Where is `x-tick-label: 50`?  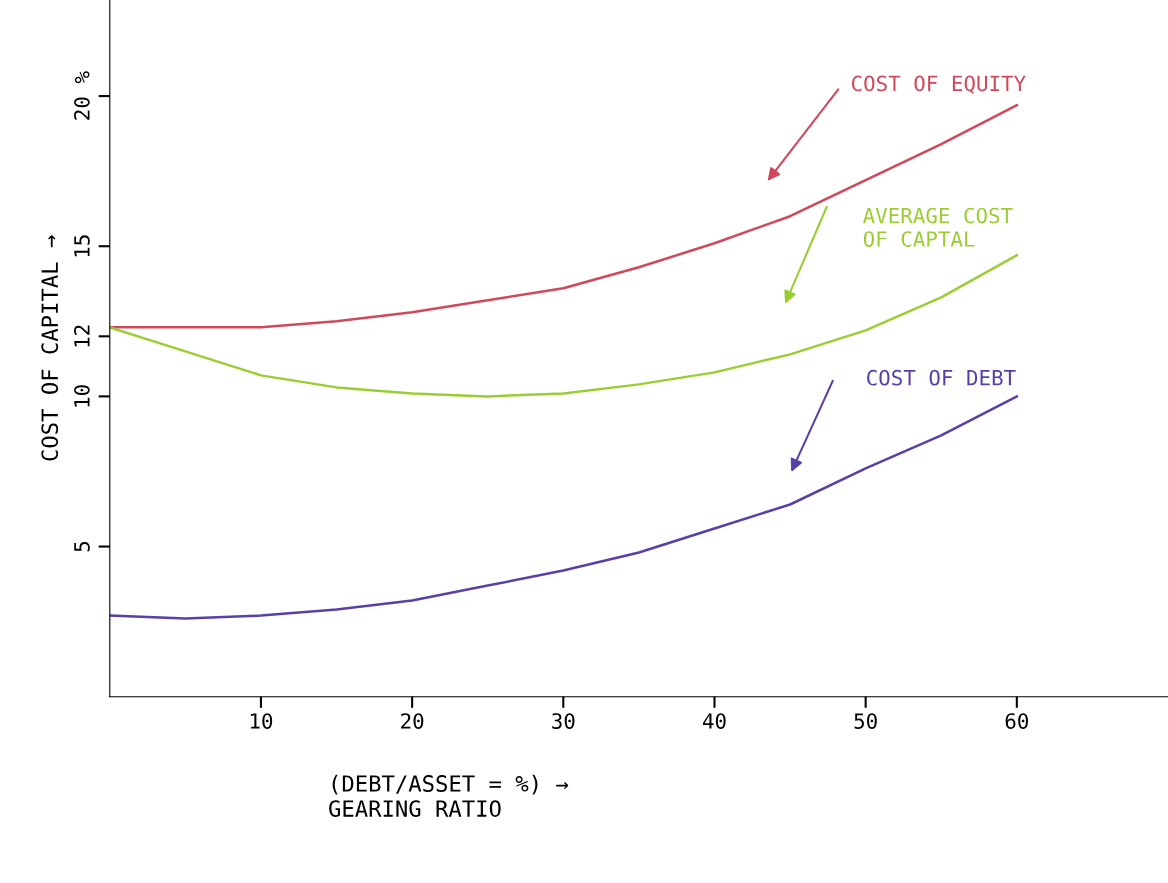 x-tick-label: 50 is located at coordinates (865, 721).